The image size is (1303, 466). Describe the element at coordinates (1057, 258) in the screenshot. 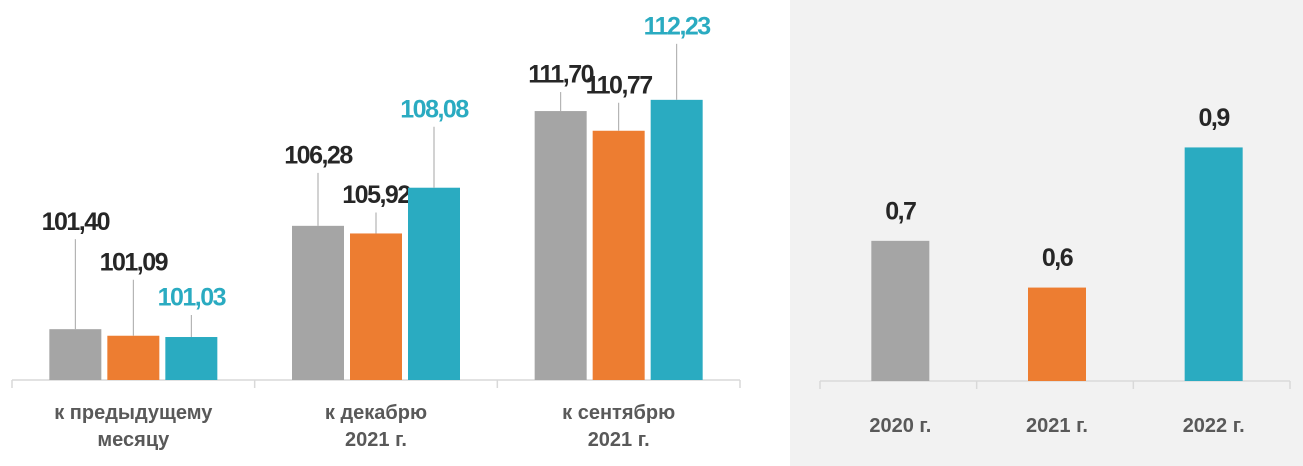

I see `value-label: 0,6` at that location.